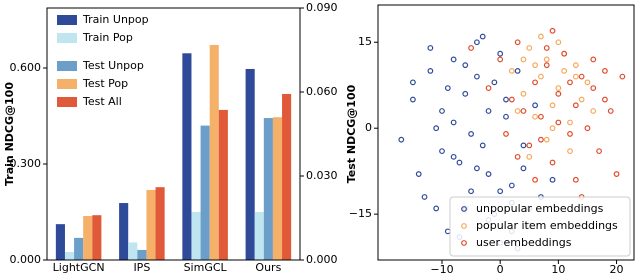  What do you see at coordinates (26, 67) in the screenshot?
I see `y-tick-label: 0.600` at bounding box center [26, 67].